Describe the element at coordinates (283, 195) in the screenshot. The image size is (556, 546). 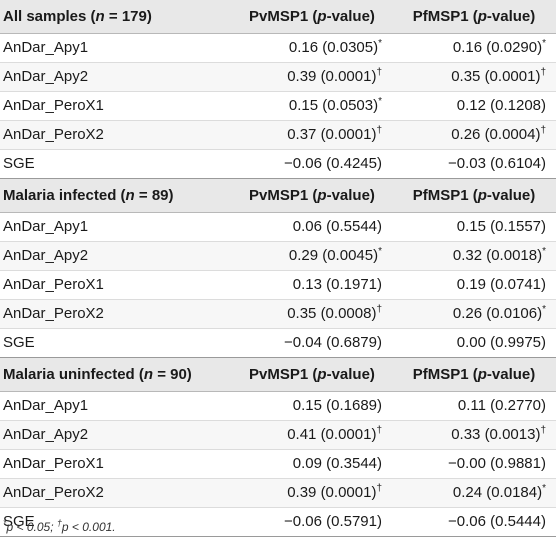
I see `pvmsp1-header-label: PvMSP1 (` at that location.